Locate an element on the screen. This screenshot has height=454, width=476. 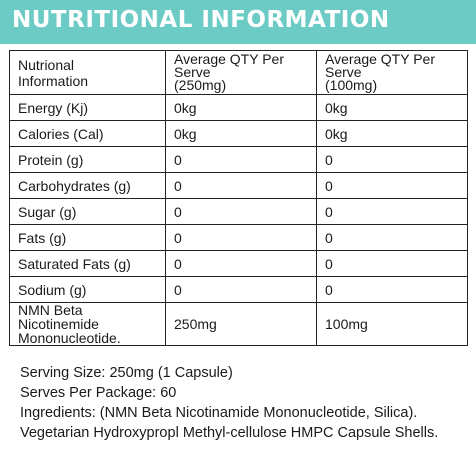
table-row: Saturated Fats (g) 0 0 is located at coordinates (238, 263).